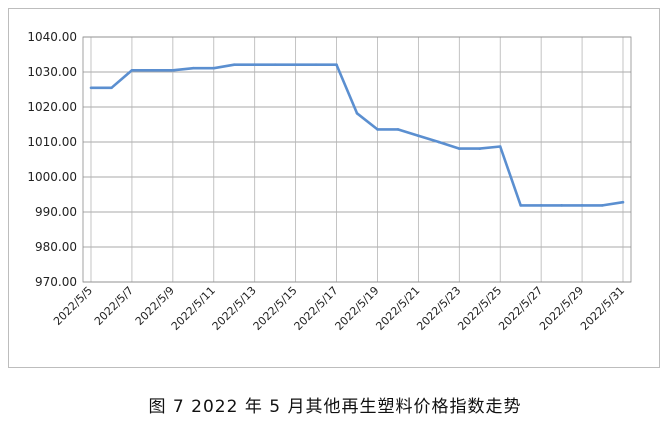 The image size is (670, 436). What do you see at coordinates (335, 407) in the screenshot?
I see `figure-caption: 图 7 2022 年 5 月其他再生塑料价格指数走势` at bounding box center [335, 407].